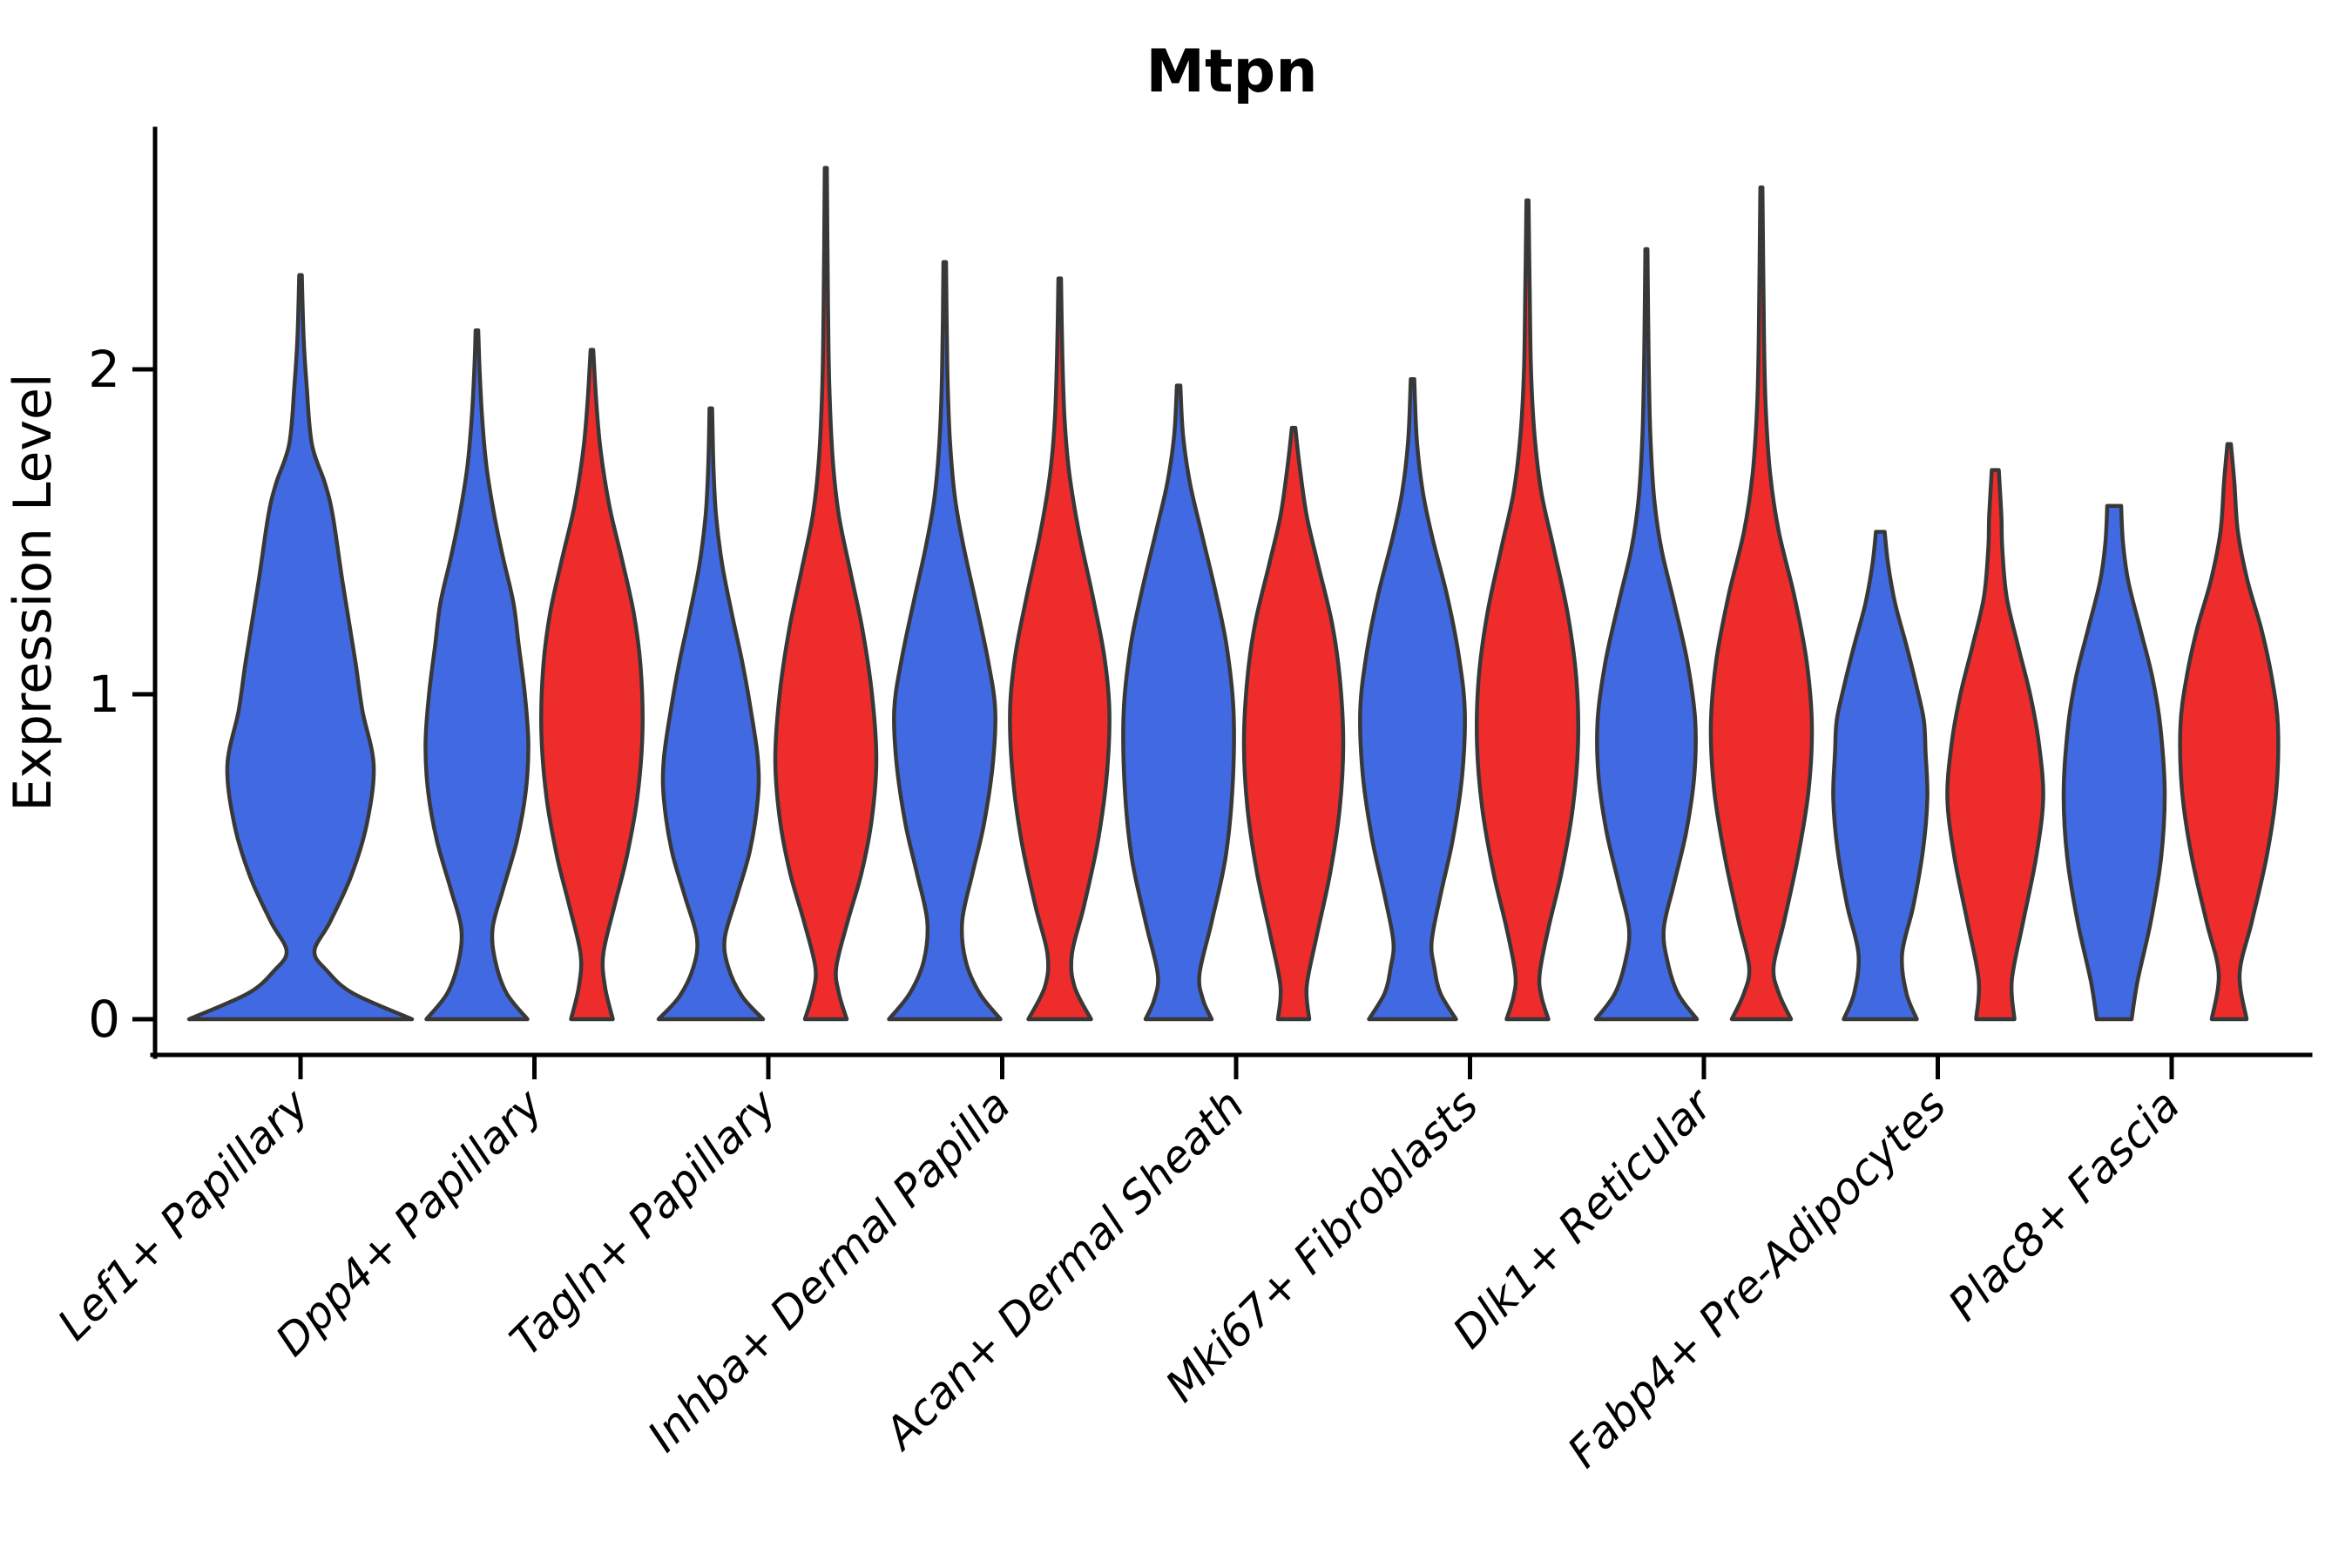 Image resolution: width=2352 pixels, height=1568 pixels. Describe the element at coordinates (592, 685) in the screenshot. I see `violin-dpp4-papillary-red` at that location.